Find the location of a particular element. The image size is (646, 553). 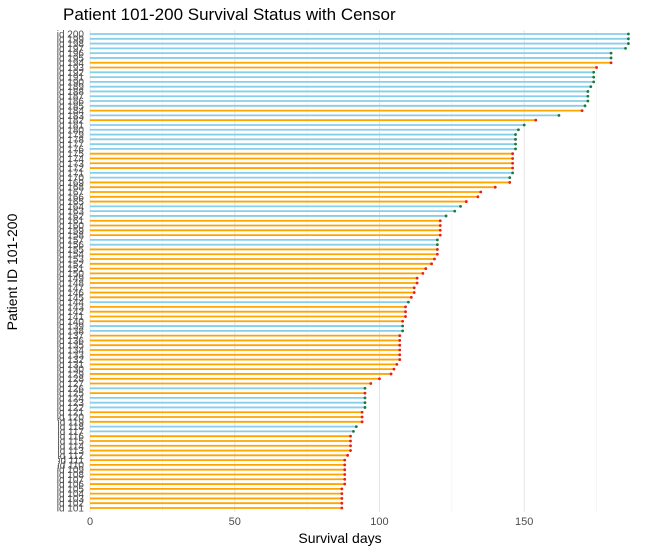

y-tick-label: id 187 is located at coordinates (71, 97).